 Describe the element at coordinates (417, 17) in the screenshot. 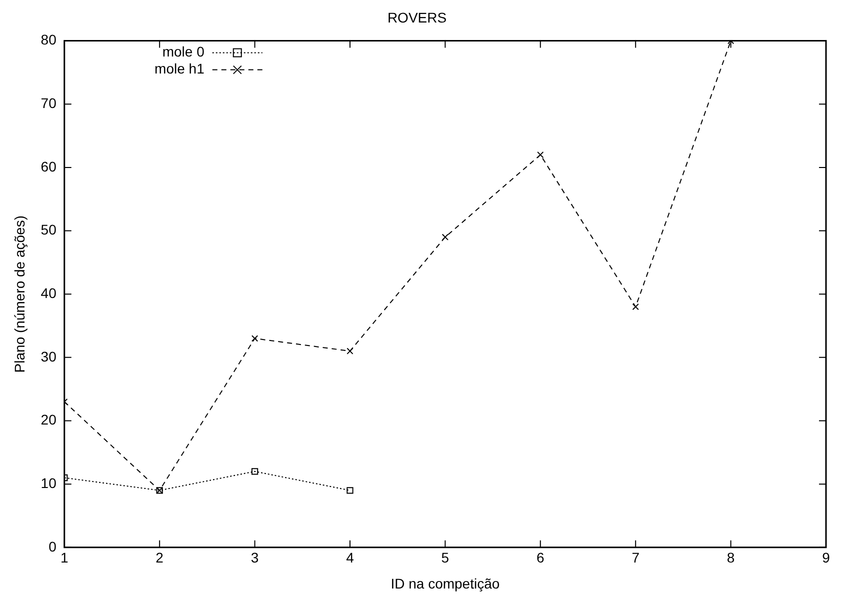

I see `chart-title: ROVERS` at that location.